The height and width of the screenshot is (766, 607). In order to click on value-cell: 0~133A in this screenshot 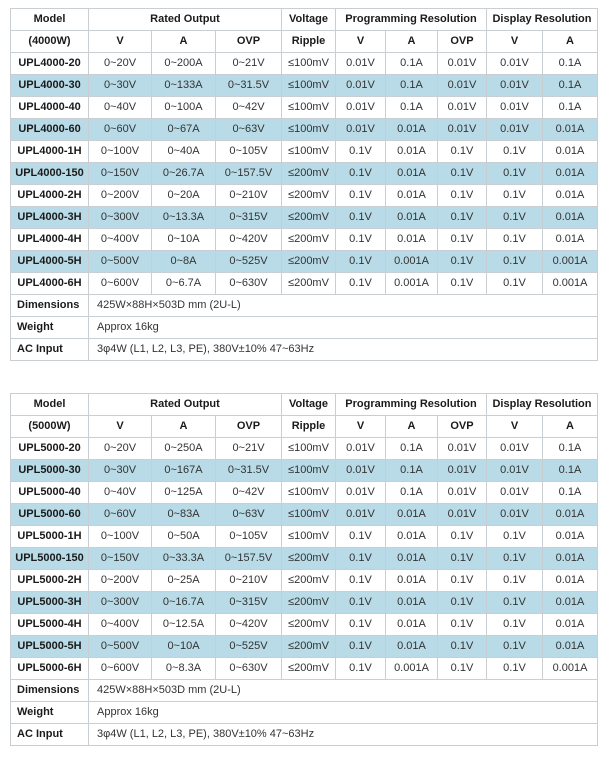, I will do `click(183, 85)`.